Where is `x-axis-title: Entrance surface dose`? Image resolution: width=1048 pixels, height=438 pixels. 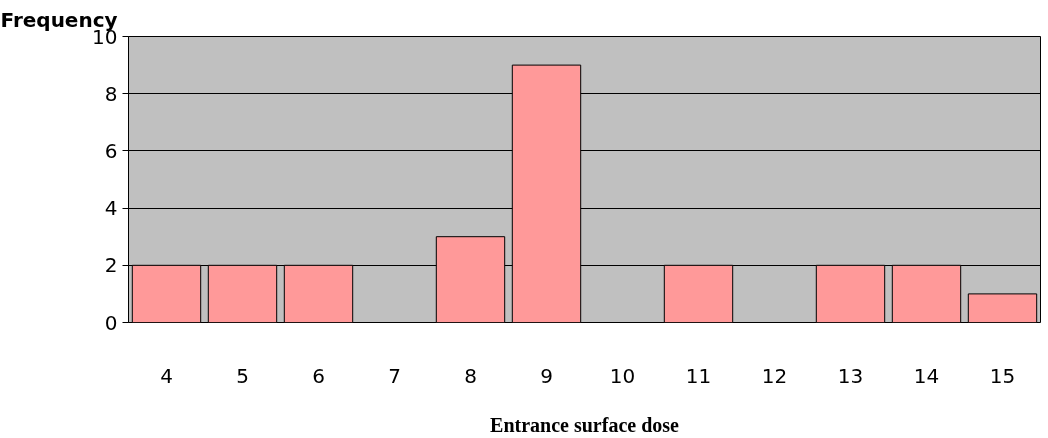
x-axis-title: Entrance surface dose is located at coordinates (585, 424).